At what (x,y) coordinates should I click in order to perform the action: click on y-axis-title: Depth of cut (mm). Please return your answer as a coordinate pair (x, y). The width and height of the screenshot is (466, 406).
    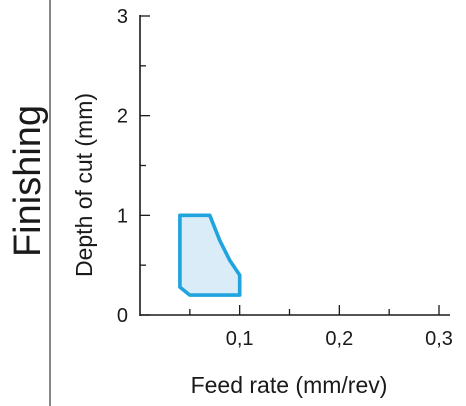
    Looking at the image, I should click on (84, 185).